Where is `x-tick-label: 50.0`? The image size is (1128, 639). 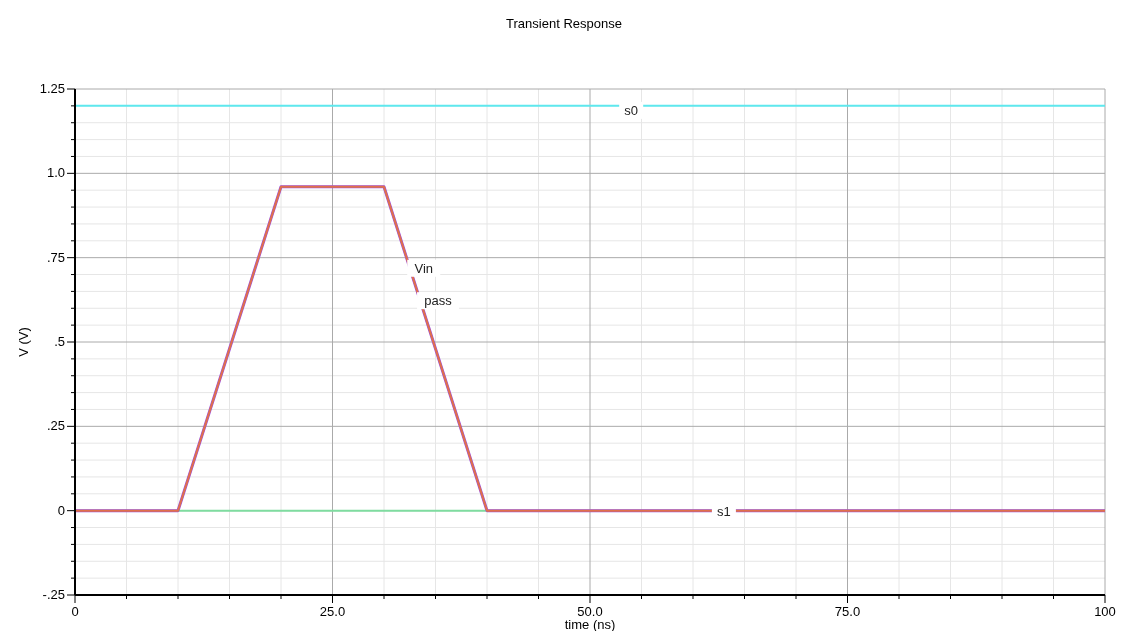 x-tick-label: 50.0 is located at coordinates (590, 611).